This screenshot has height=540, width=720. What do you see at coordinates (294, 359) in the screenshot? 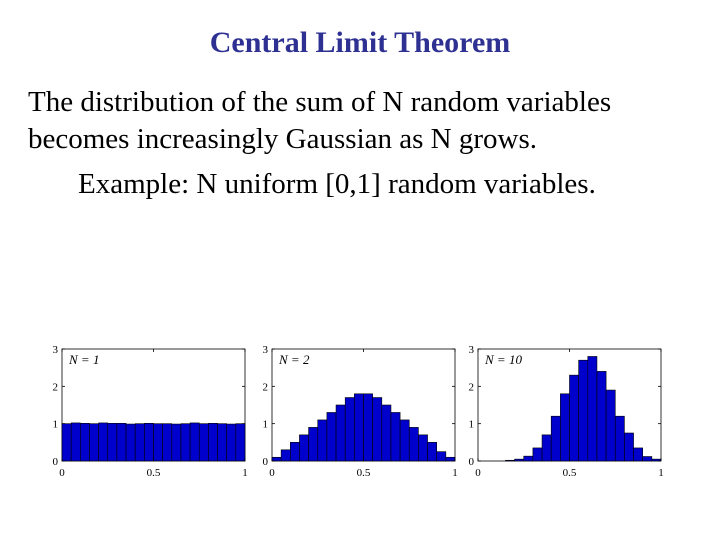
I see `panel-n-label: N = 2` at bounding box center [294, 359].